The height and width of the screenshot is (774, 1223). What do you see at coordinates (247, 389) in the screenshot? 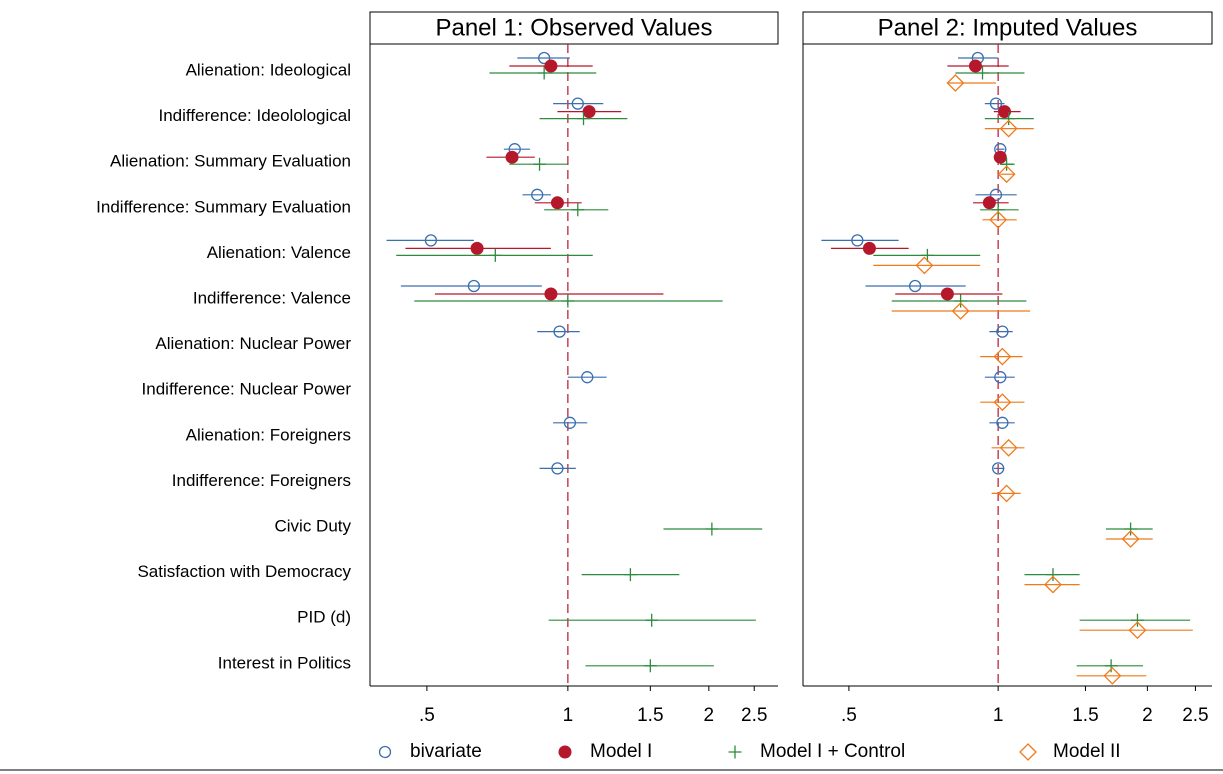
I see `category-label: Indifference: Nuclear Power` at bounding box center [247, 389].